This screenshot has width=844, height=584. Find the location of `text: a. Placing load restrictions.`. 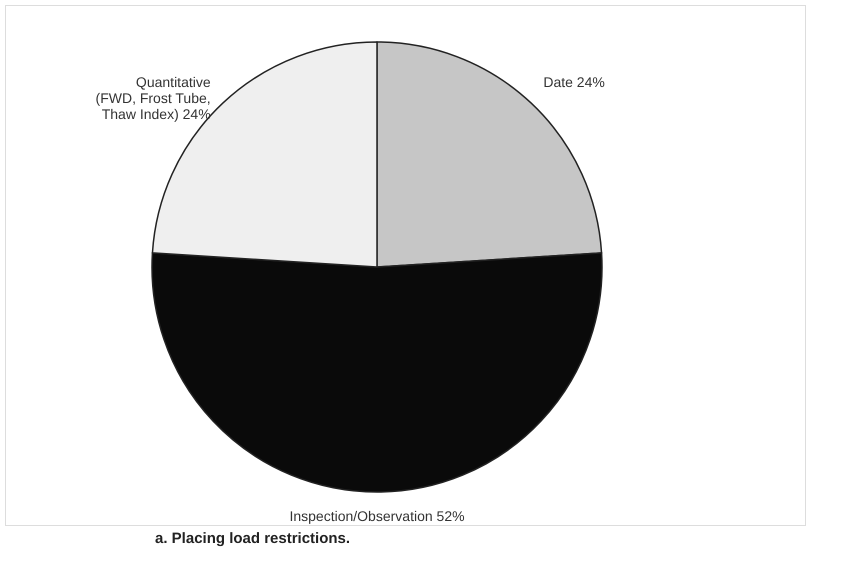

text: a. Placing load restrictions. is located at coordinates (252, 538).